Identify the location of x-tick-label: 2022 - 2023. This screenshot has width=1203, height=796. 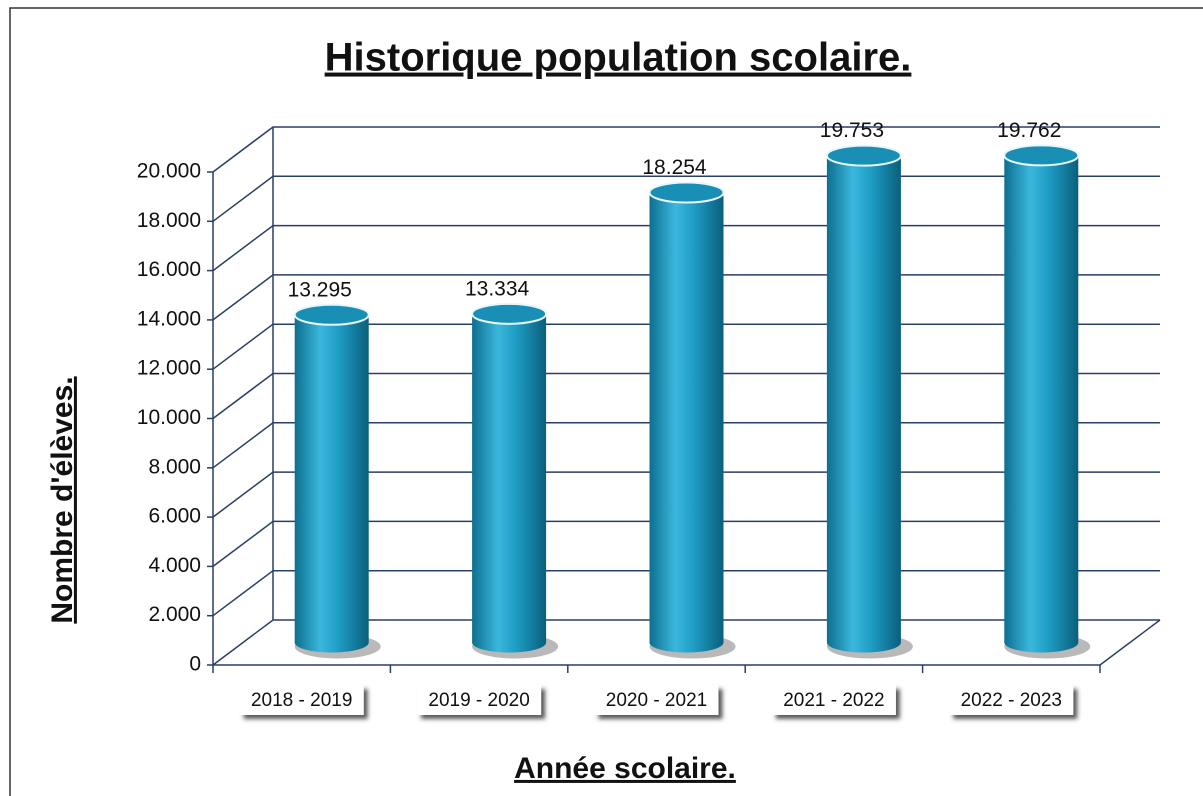
(1011, 700).